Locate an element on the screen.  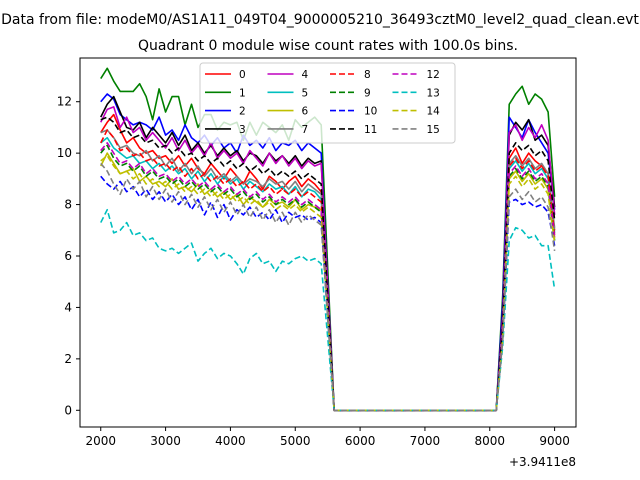
legend-label-14: 14 is located at coordinates (434, 112).